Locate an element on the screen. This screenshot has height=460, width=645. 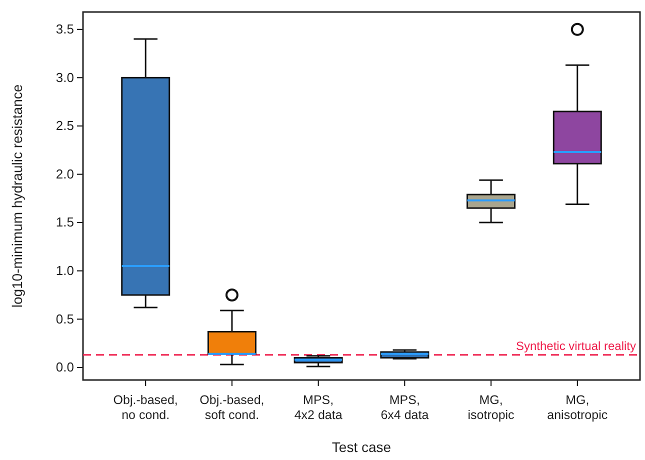
x-tick-label: MG, anisotropic is located at coordinates (577, 407).